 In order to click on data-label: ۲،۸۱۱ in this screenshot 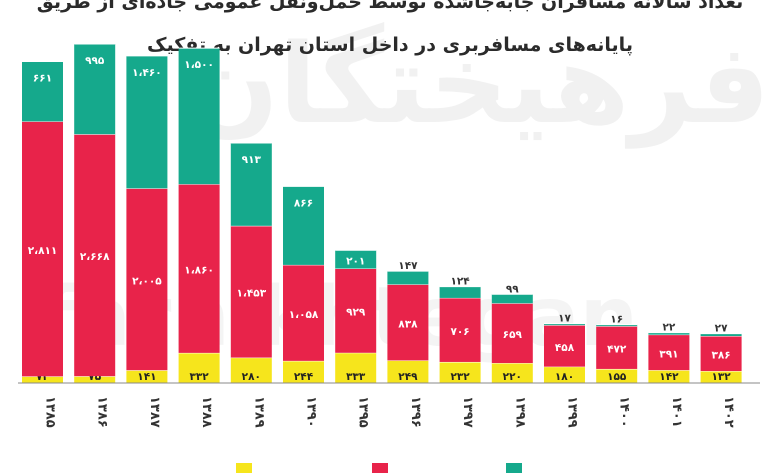, I will do `click(43, 251)`.